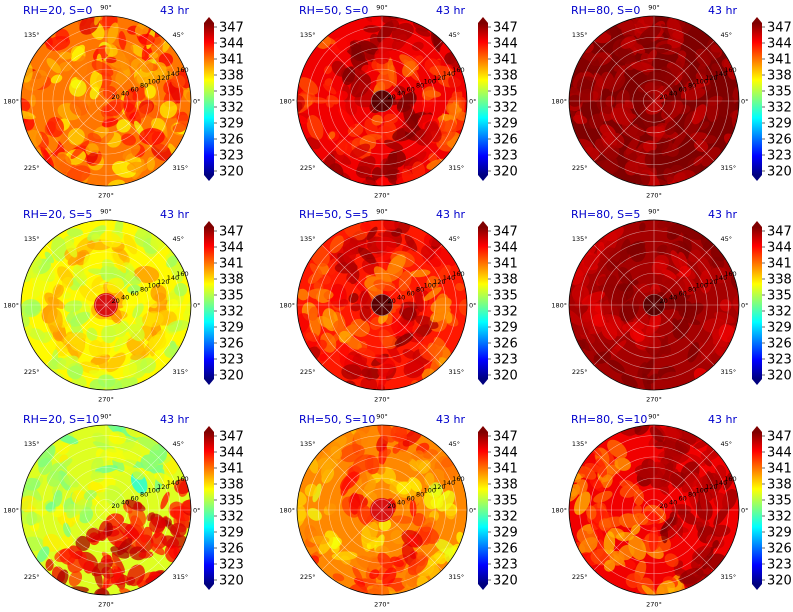 This screenshot has width=793, height=612. Describe the element at coordinates (727, 239) in the screenshot. I see `angle-tick-label: 45°` at that location.